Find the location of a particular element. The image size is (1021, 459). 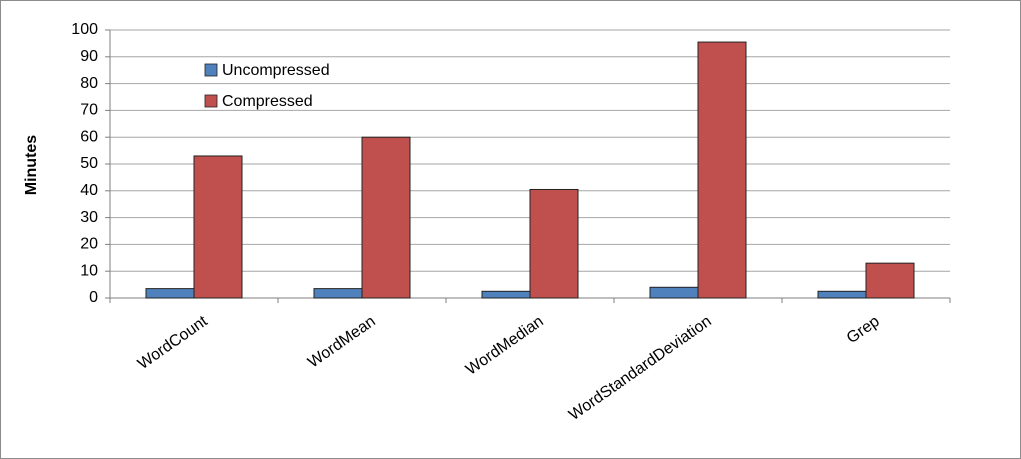

y-tick-label: 0 is located at coordinates (93, 297).